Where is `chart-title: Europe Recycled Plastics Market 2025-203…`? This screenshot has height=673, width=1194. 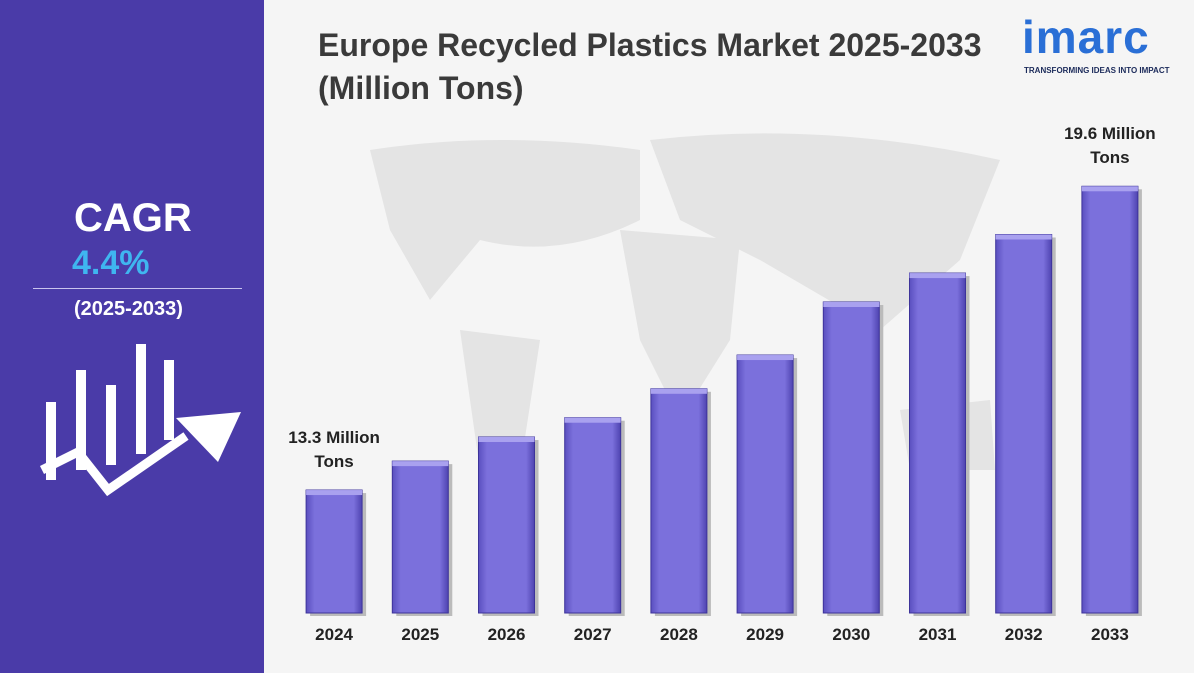 chart-title: Europe Recycled Plastics Market 2025-203… is located at coordinates (650, 66).